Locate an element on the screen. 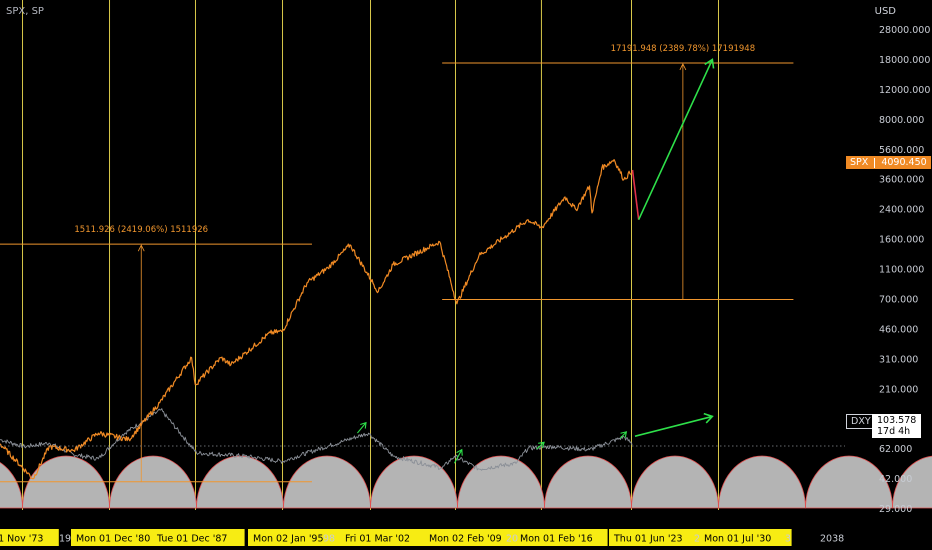  date-badge-label: Mon 01 Feb '16 is located at coordinates (556, 539).